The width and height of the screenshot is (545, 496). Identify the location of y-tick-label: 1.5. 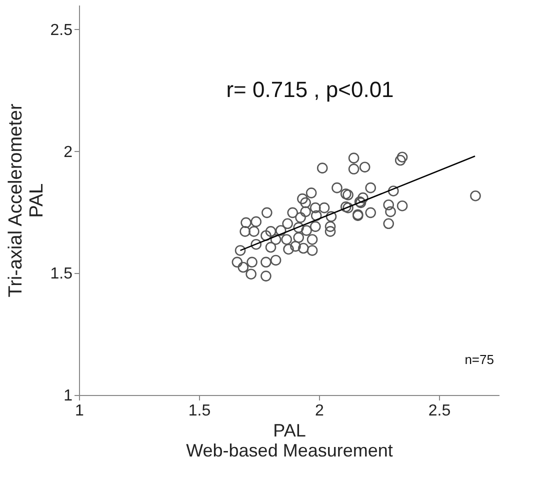
(61, 274).